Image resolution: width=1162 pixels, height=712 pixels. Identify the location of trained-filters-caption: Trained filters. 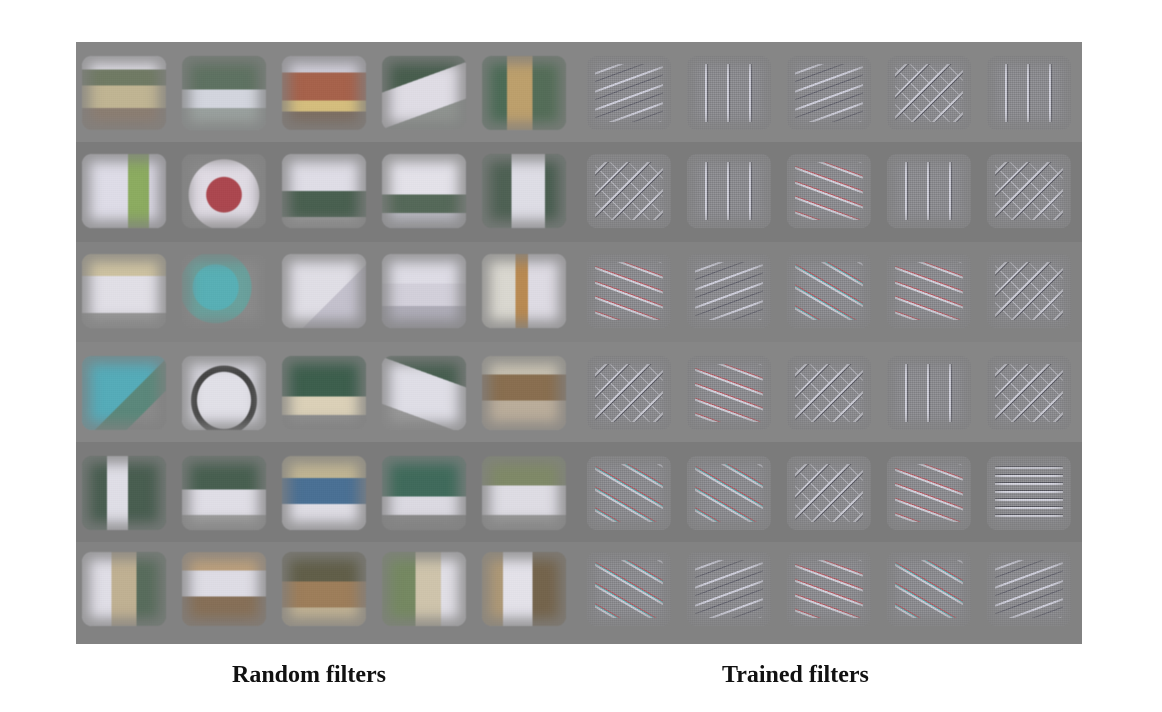
(795, 675).